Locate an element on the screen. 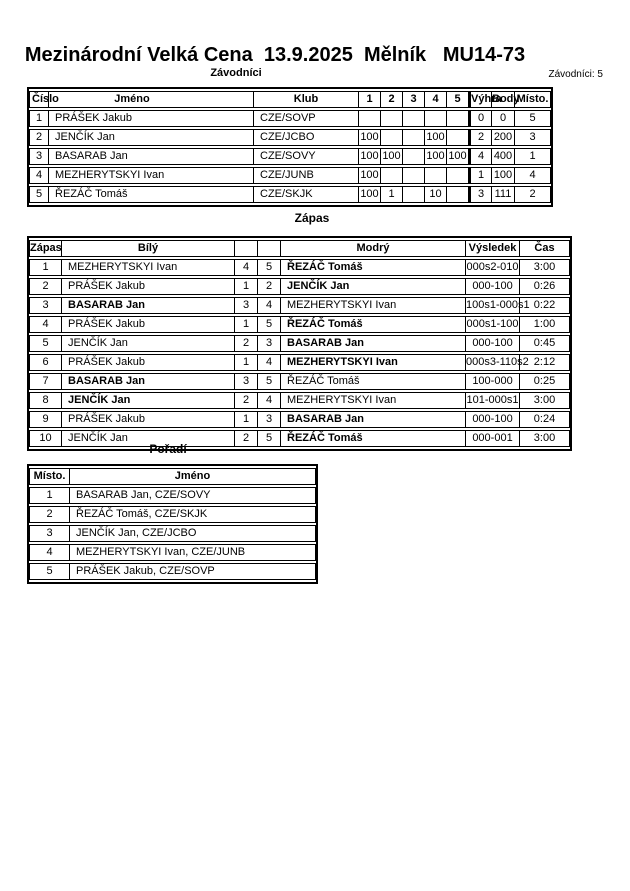  cell-time: 0:22 is located at coordinates (545, 305).